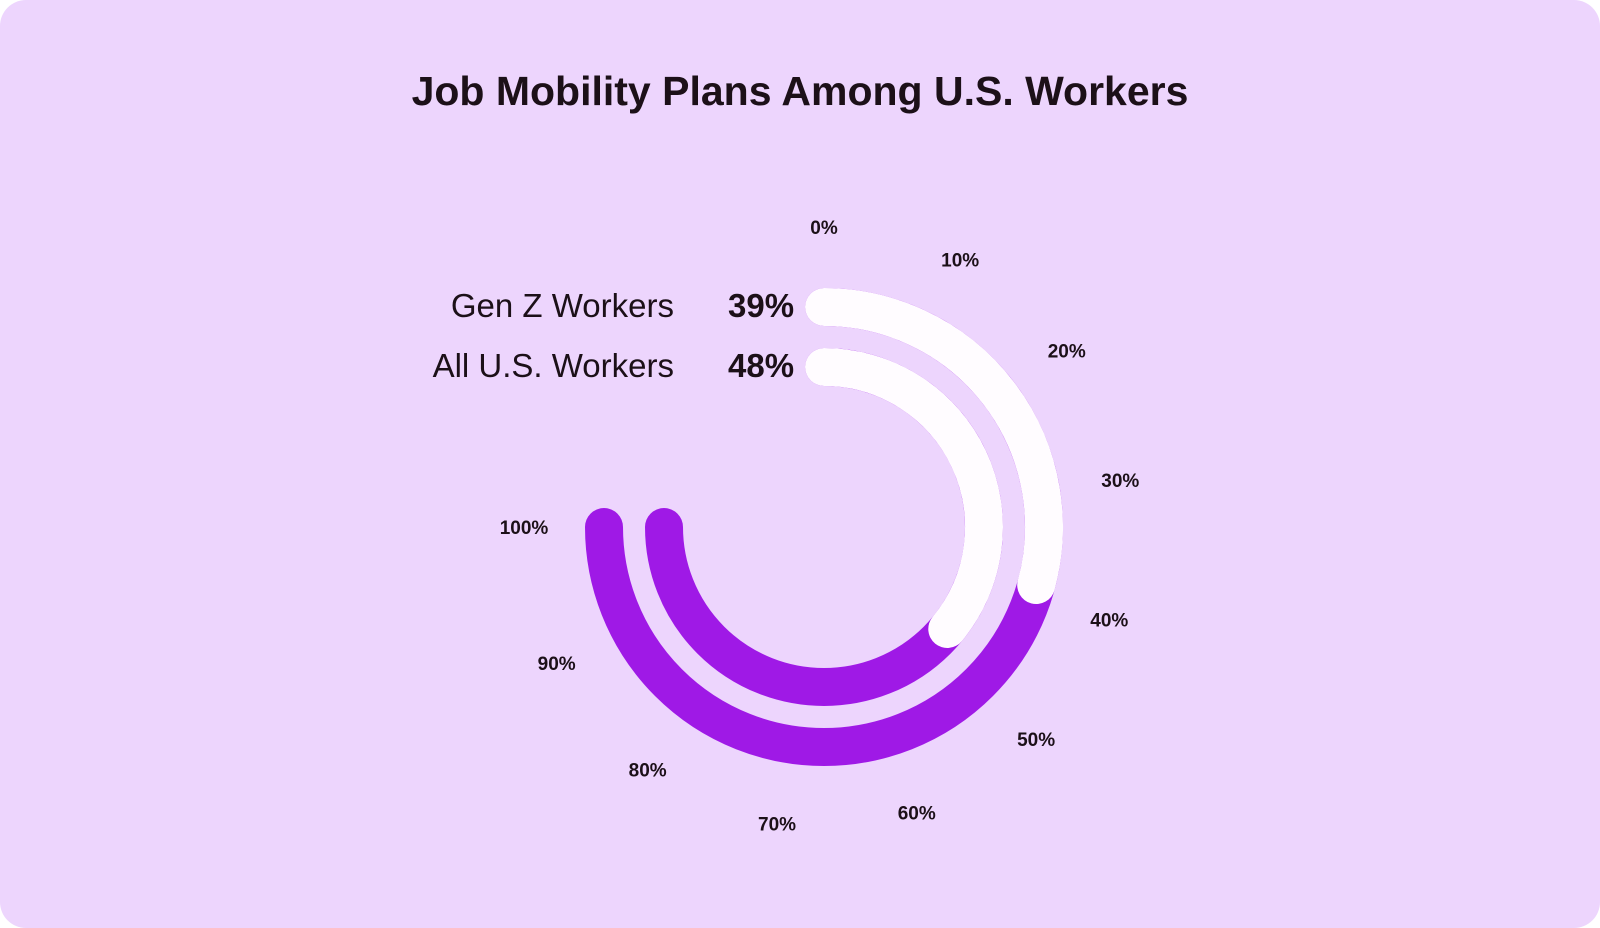  Describe the element at coordinates (1120, 481) in the screenshot. I see `tick-label: 30%` at that location.